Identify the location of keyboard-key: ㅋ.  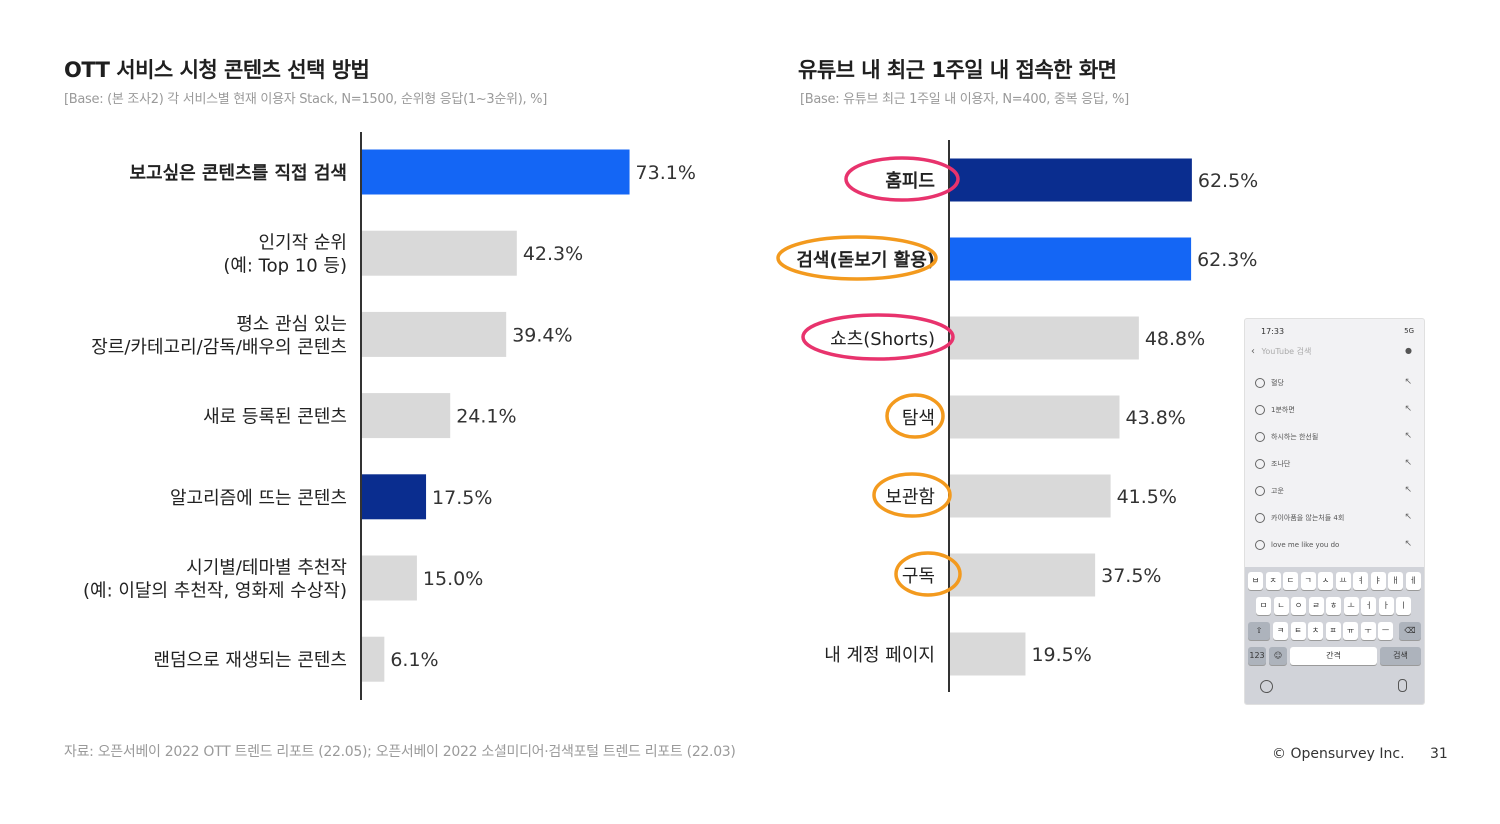
(1280, 631).